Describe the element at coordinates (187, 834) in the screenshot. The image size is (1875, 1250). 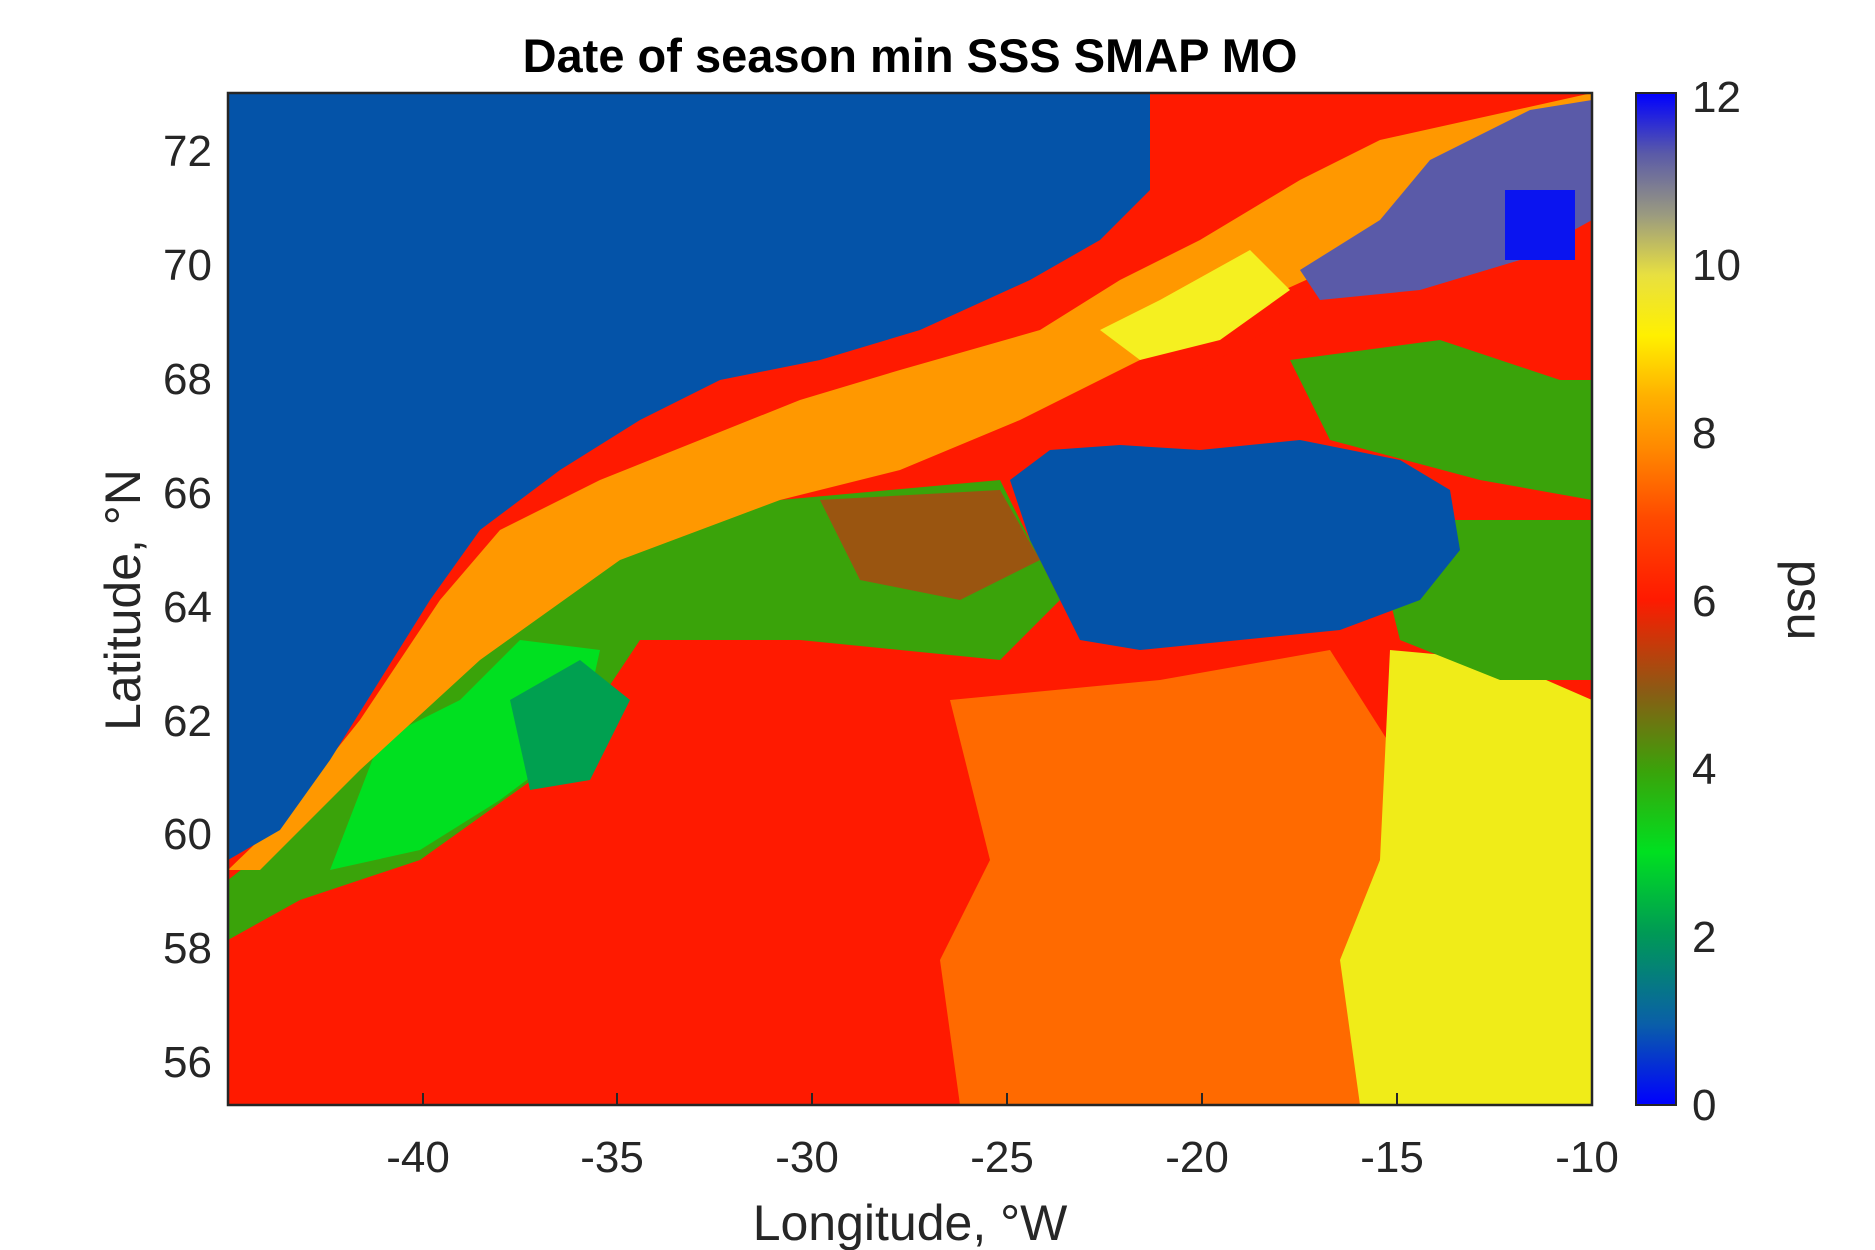
I see `y-tick-label: 60` at that location.